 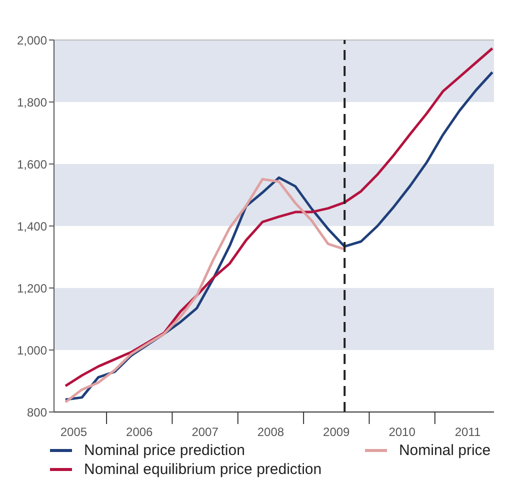 What do you see at coordinates (32, 102) in the screenshot?
I see `y-tick-label: 1,800` at bounding box center [32, 102].